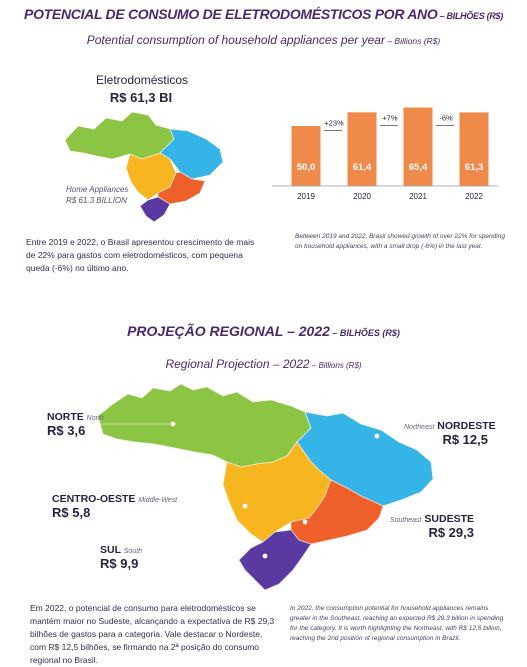 The image size is (527, 667). Describe the element at coordinates (470, 16) in the screenshot. I see `title-unit: – BILHÕES (R$)` at that location.